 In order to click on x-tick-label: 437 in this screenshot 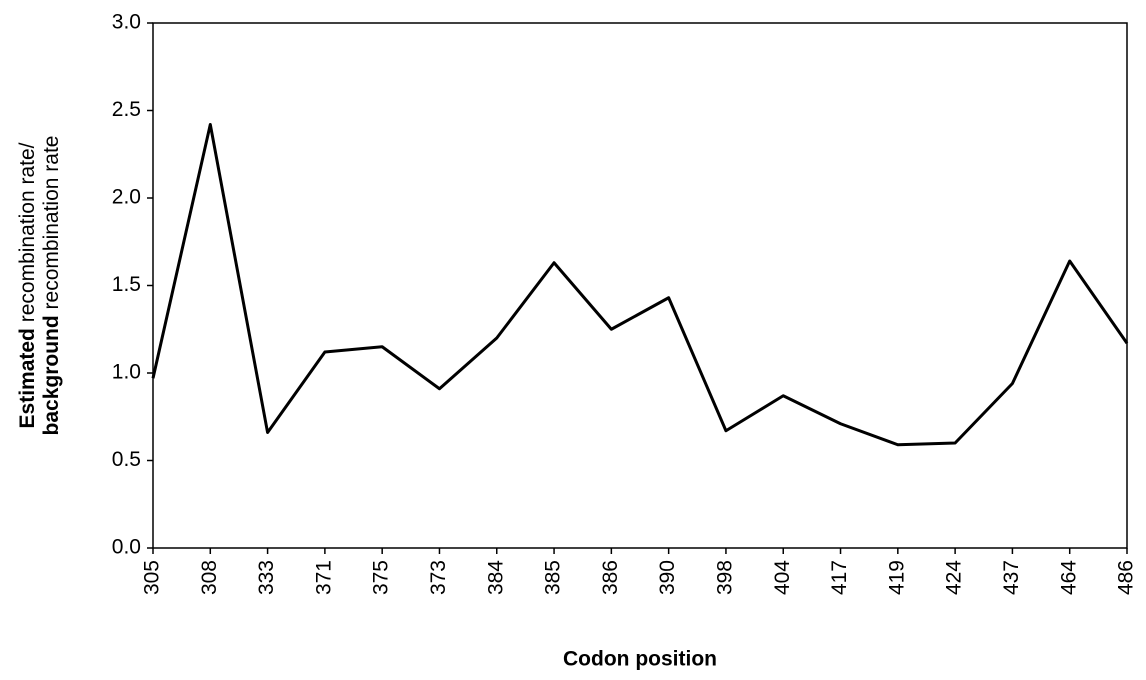, I will do `click(1011, 577)`.